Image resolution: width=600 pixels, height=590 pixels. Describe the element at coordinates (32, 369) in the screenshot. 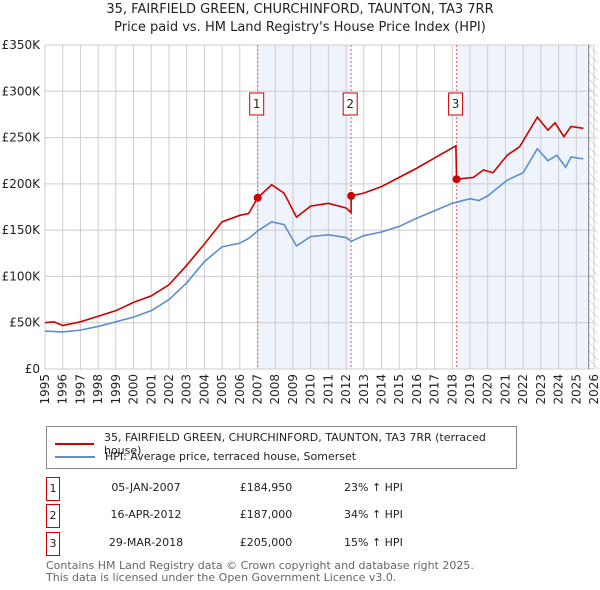

I see `y-tick-label: £0` at that location.